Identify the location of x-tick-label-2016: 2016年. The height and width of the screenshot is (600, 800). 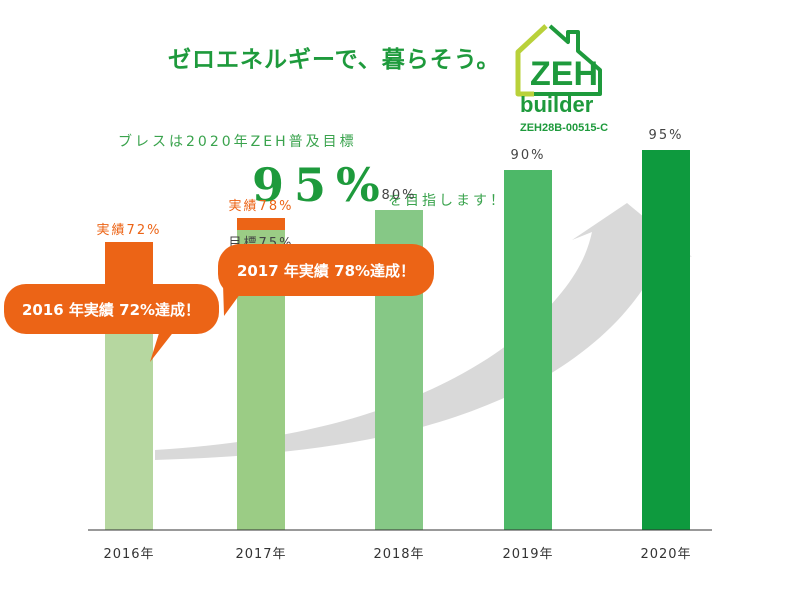
(128, 554).